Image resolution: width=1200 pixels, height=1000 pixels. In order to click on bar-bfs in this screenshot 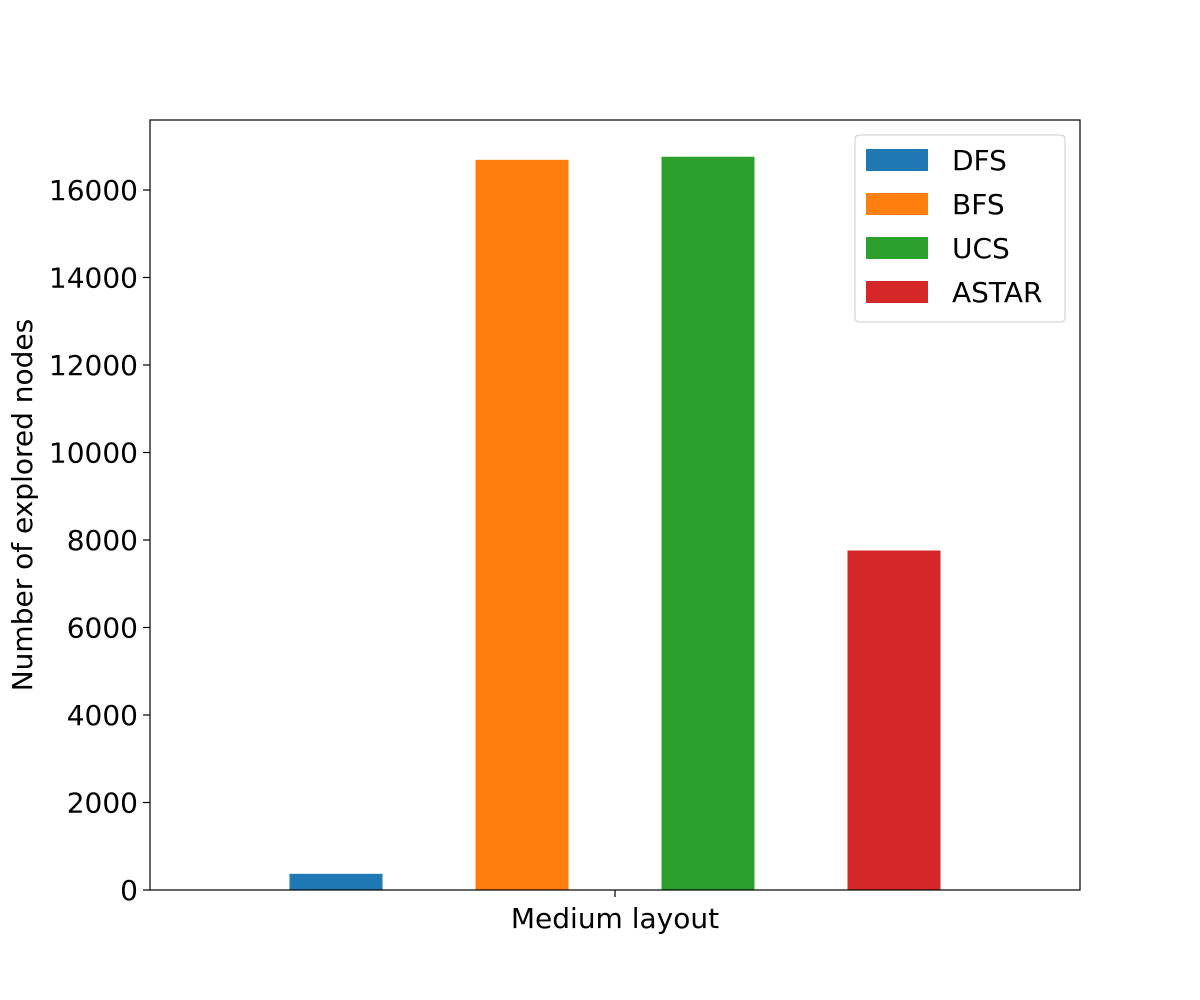, I will do `click(522, 524)`.